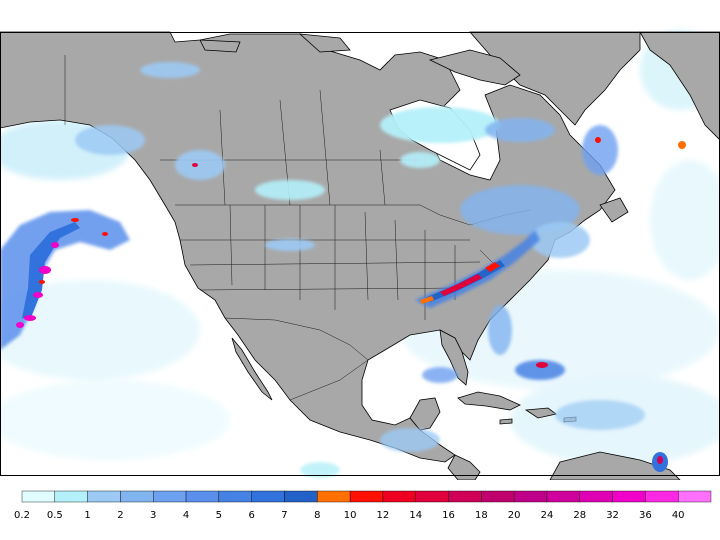 This screenshot has height=540, width=720. What do you see at coordinates (645, 515) in the screenshot?
I see `legend-label: 36` at bounding box center [645, 515].